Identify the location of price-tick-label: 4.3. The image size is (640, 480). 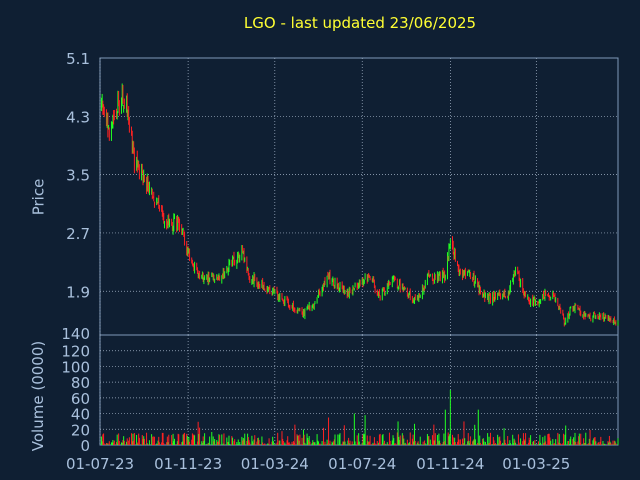
(78, 117).